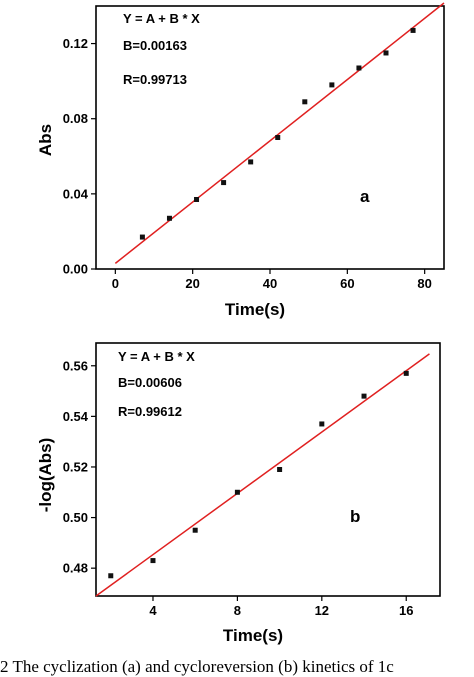 The height and width of the screenshot is (677, 474). I want to click on y-axis-label: -log(Abs), so click(45, 475).